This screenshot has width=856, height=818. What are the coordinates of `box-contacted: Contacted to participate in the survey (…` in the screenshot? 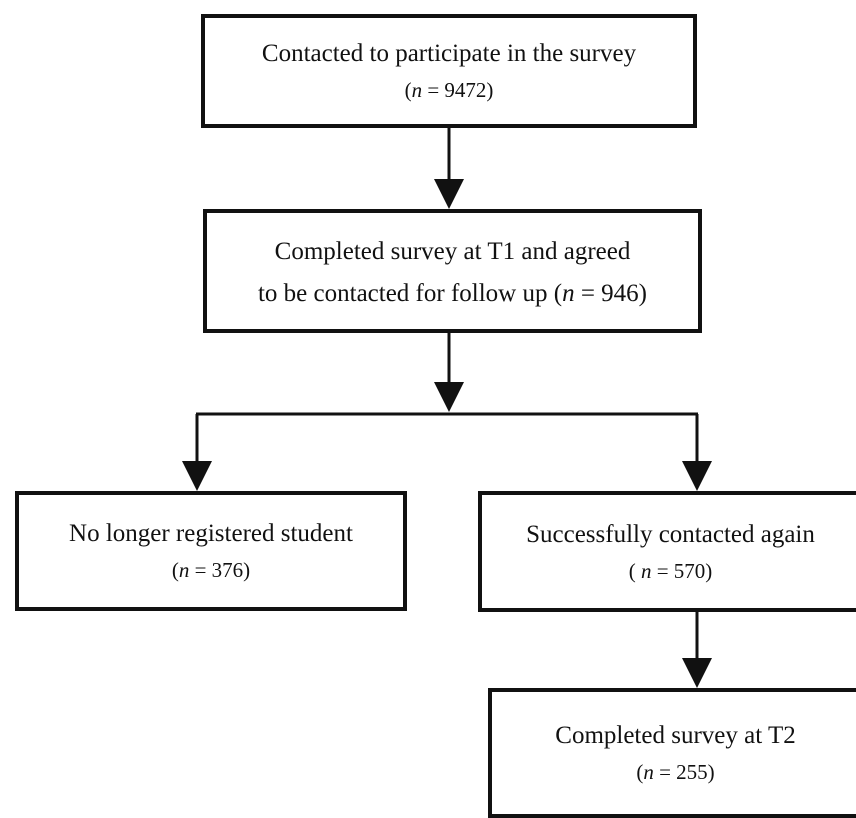 It's located at (449, 71).